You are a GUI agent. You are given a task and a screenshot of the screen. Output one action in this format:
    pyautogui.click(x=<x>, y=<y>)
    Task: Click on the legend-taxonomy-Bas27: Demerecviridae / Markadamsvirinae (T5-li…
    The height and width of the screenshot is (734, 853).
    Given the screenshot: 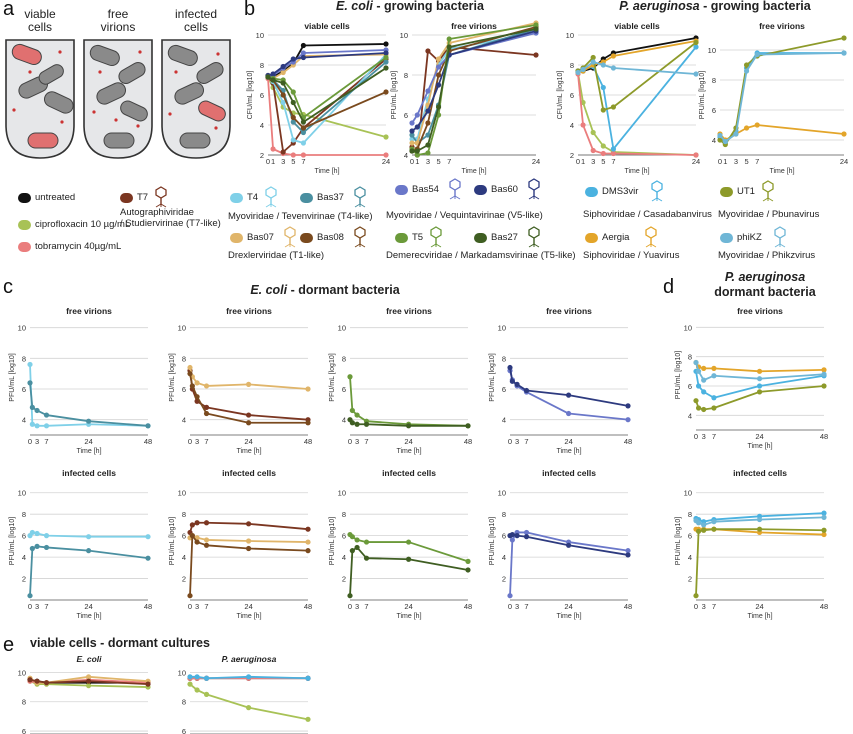 What is the action you would take?
    pyautogui.click(x=481, y=255)
    